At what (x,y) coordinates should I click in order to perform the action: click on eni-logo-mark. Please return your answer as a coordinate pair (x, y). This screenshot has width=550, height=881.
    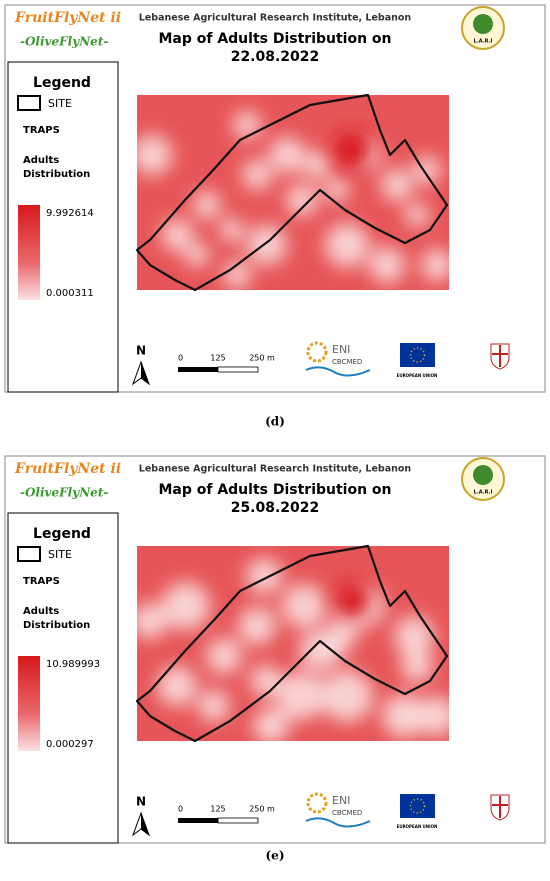
    Looking at the image, I should click on (317, 352).